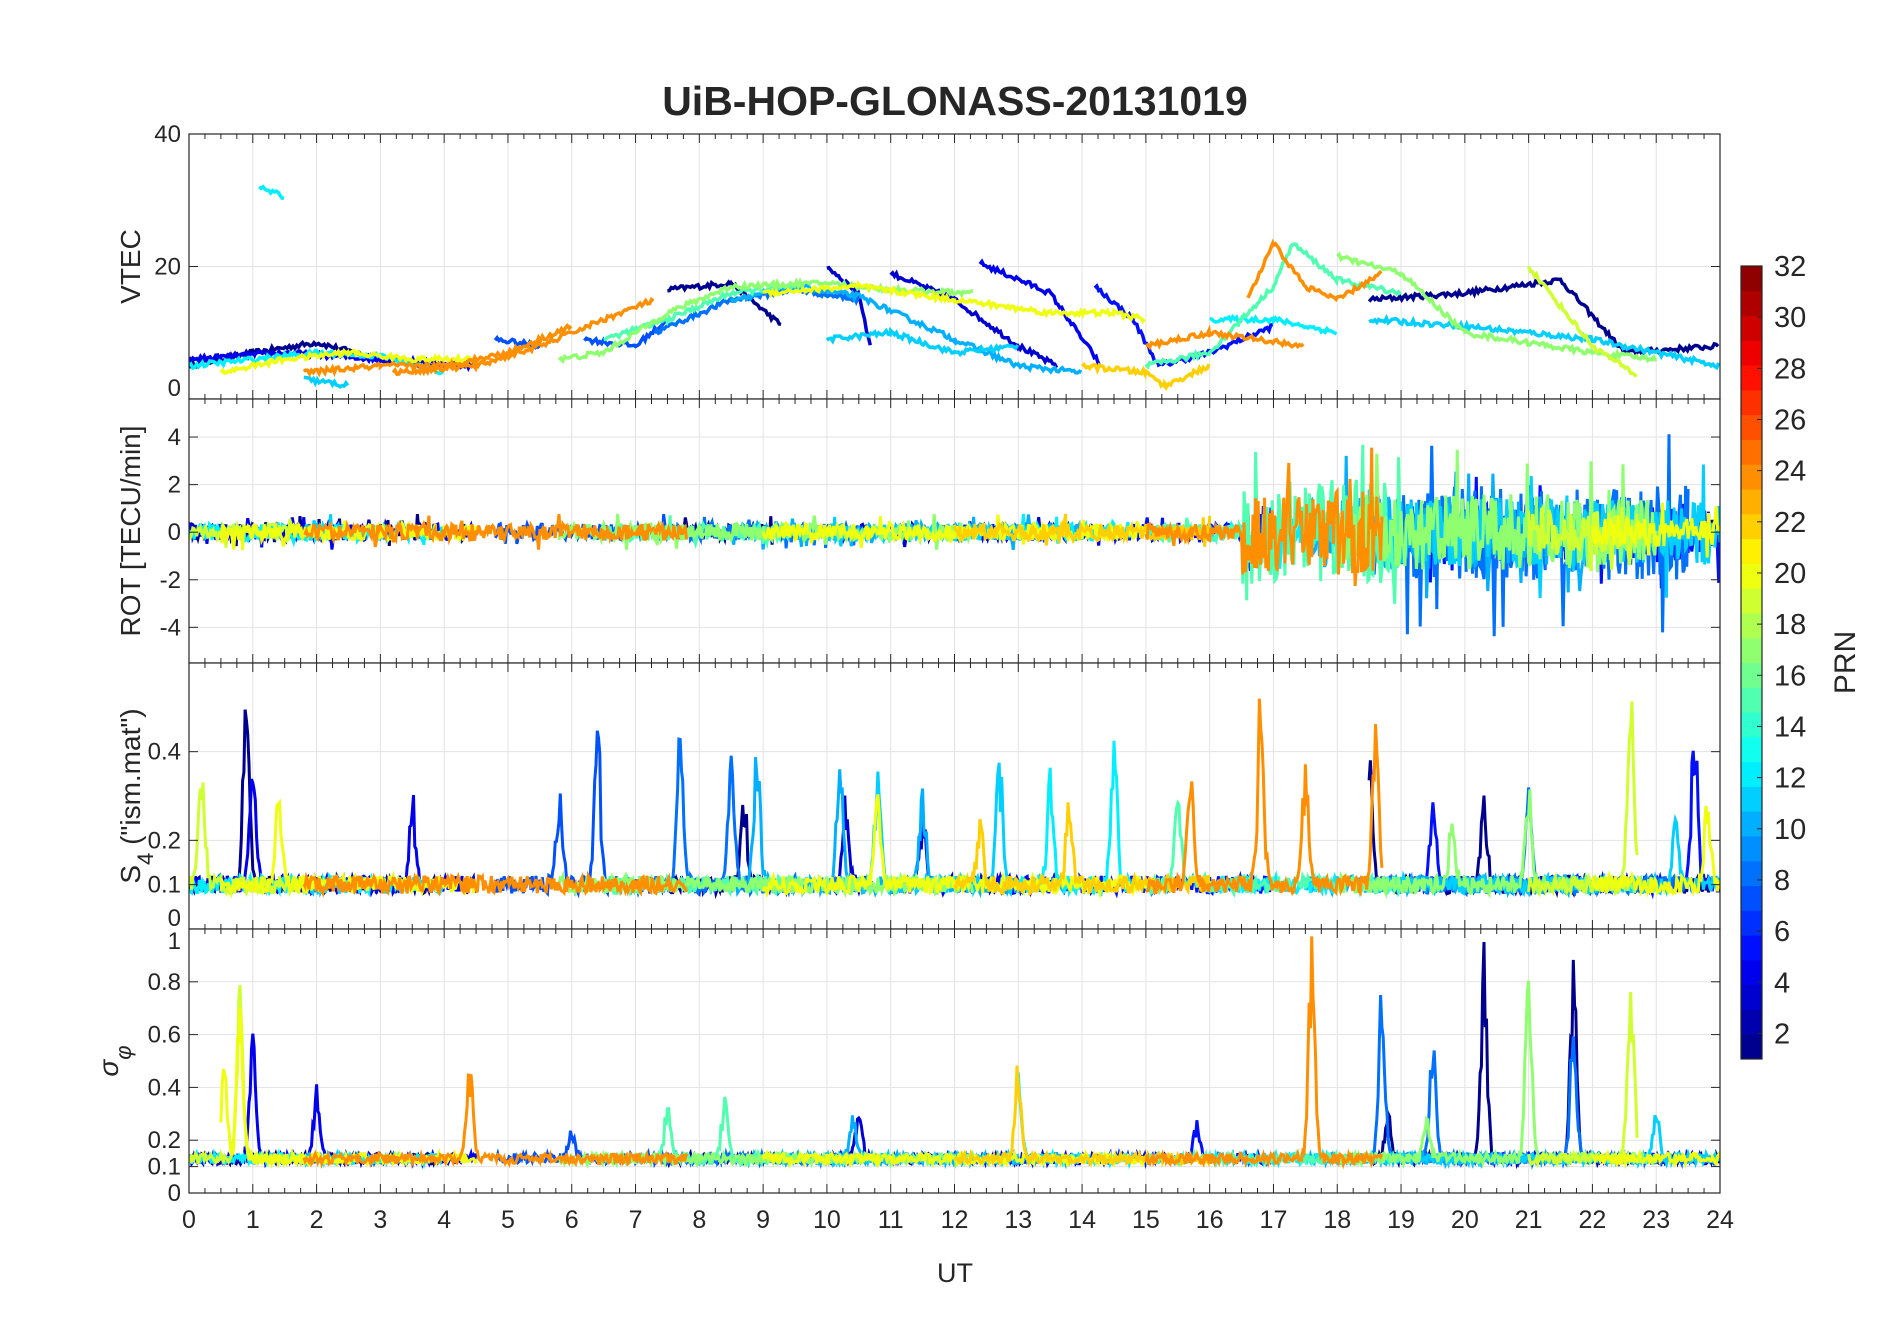 The width and height of the screenshot is (1902, 1330). What do you see at coordinates (1790, 779) in the screenshot?
I see `colorbar-tick-label: 12` at bounding box center [1790, 779].